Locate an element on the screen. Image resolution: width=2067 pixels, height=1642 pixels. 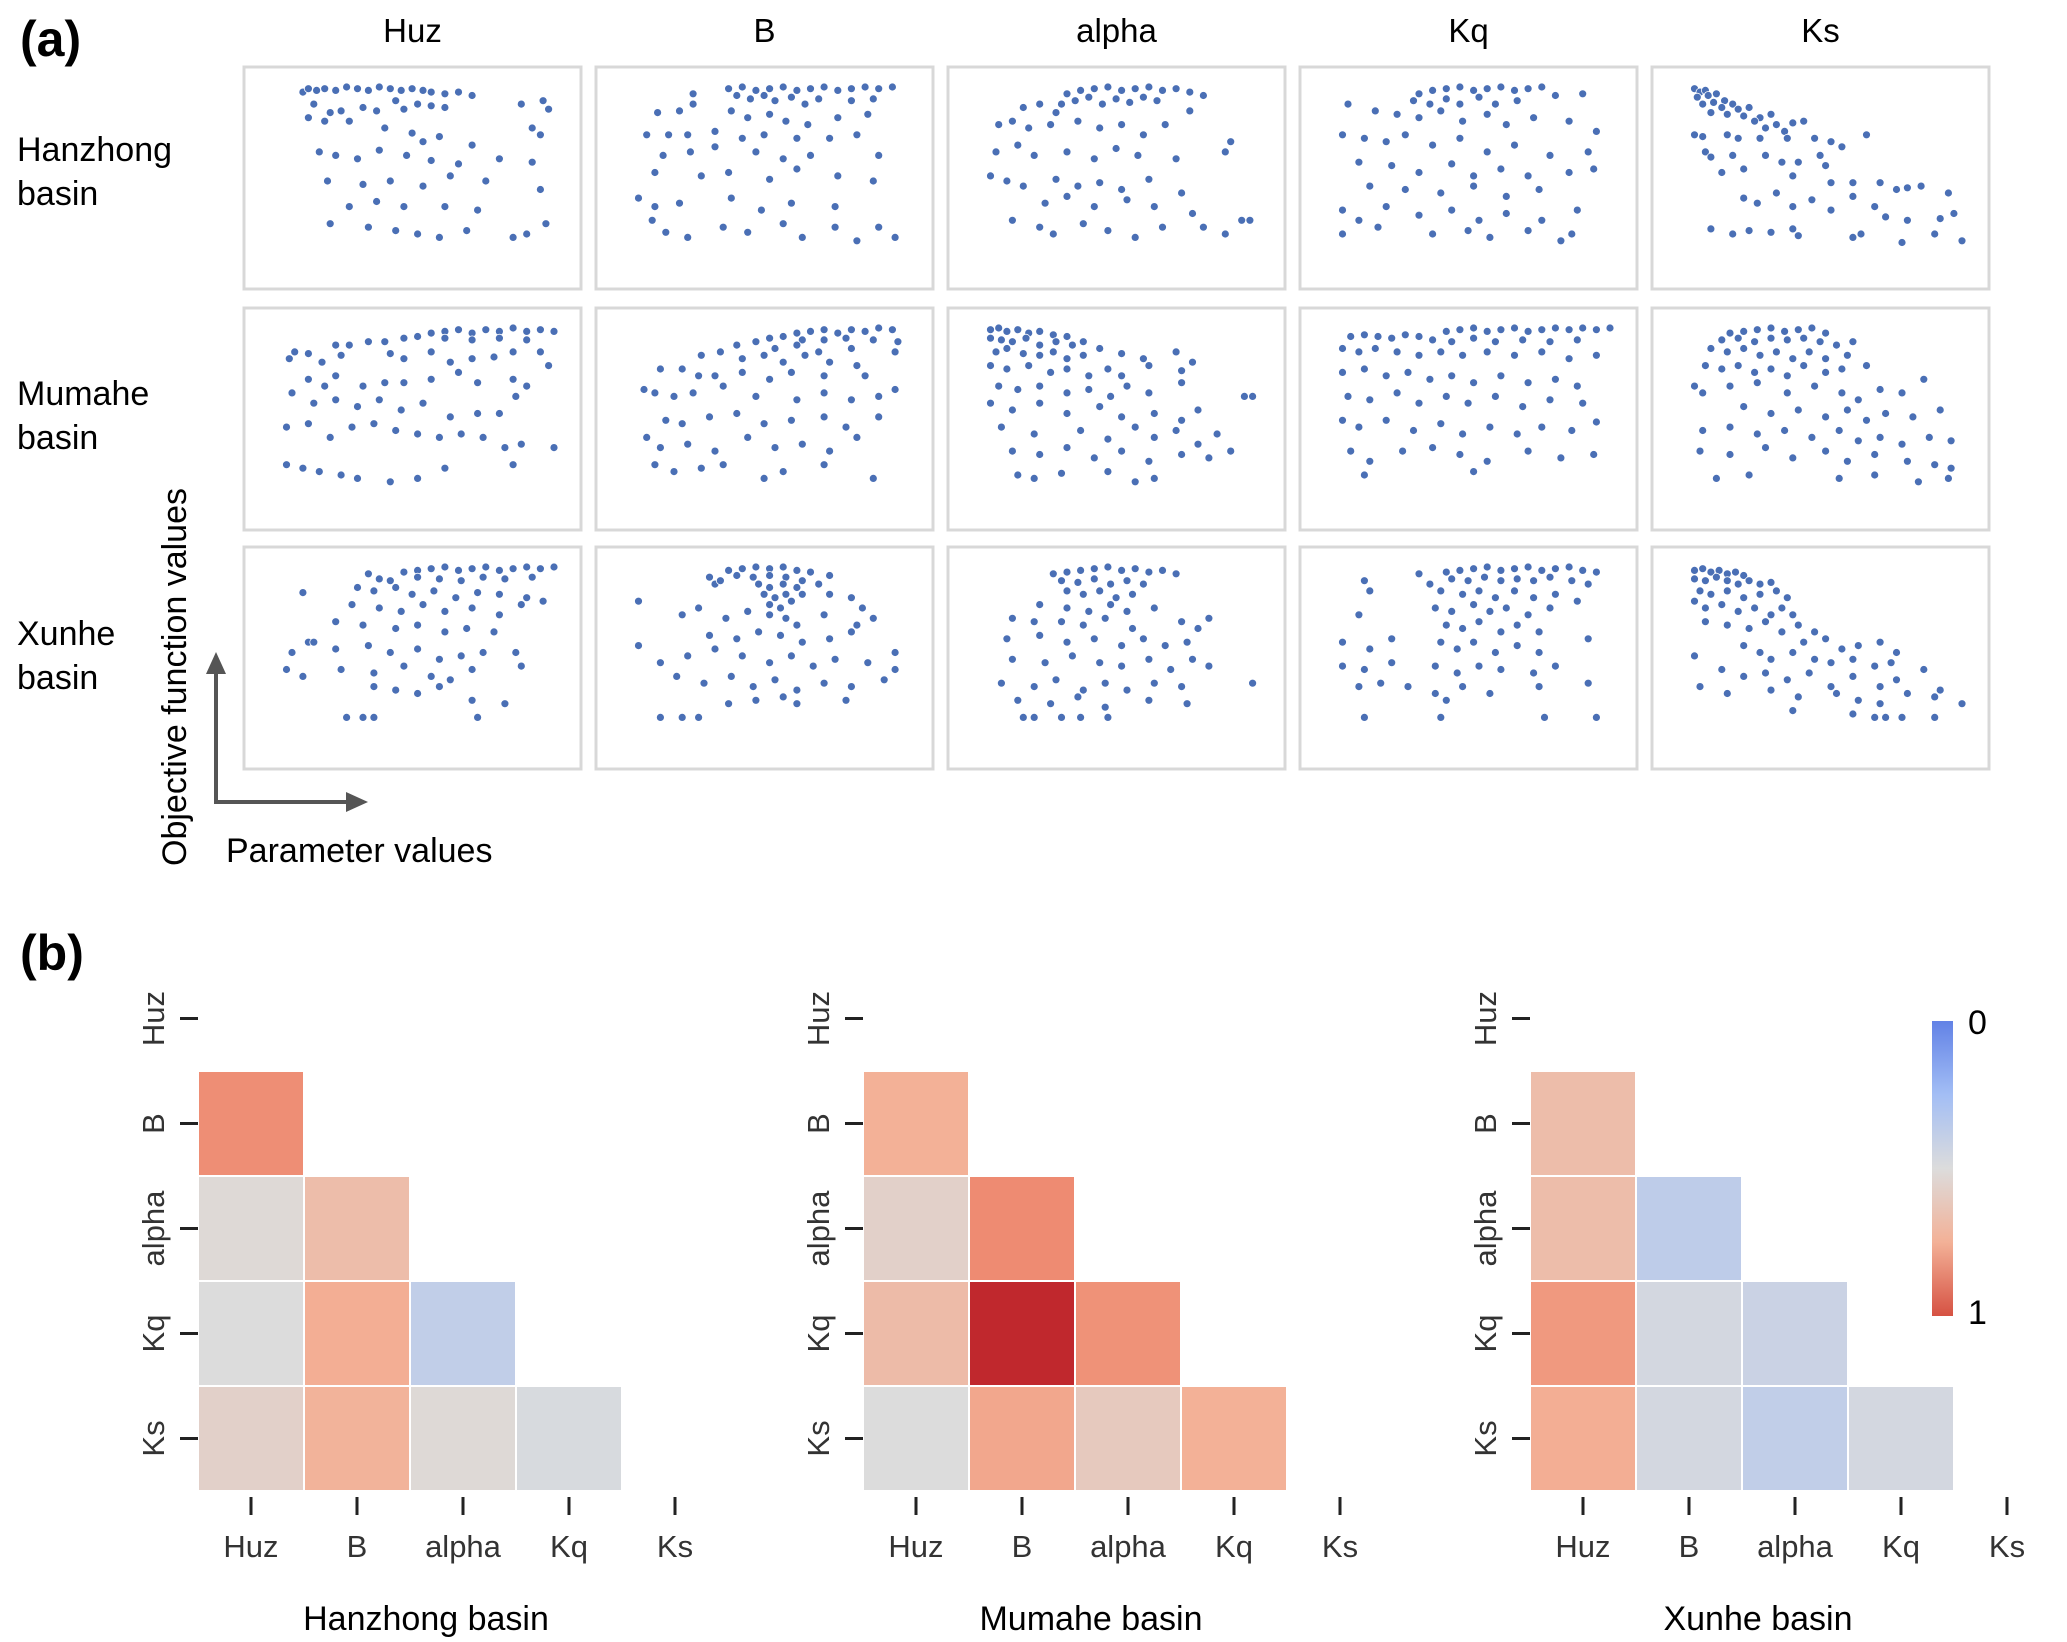
heatmap-cell-ks-huz is located at coordinates (916, 1438).